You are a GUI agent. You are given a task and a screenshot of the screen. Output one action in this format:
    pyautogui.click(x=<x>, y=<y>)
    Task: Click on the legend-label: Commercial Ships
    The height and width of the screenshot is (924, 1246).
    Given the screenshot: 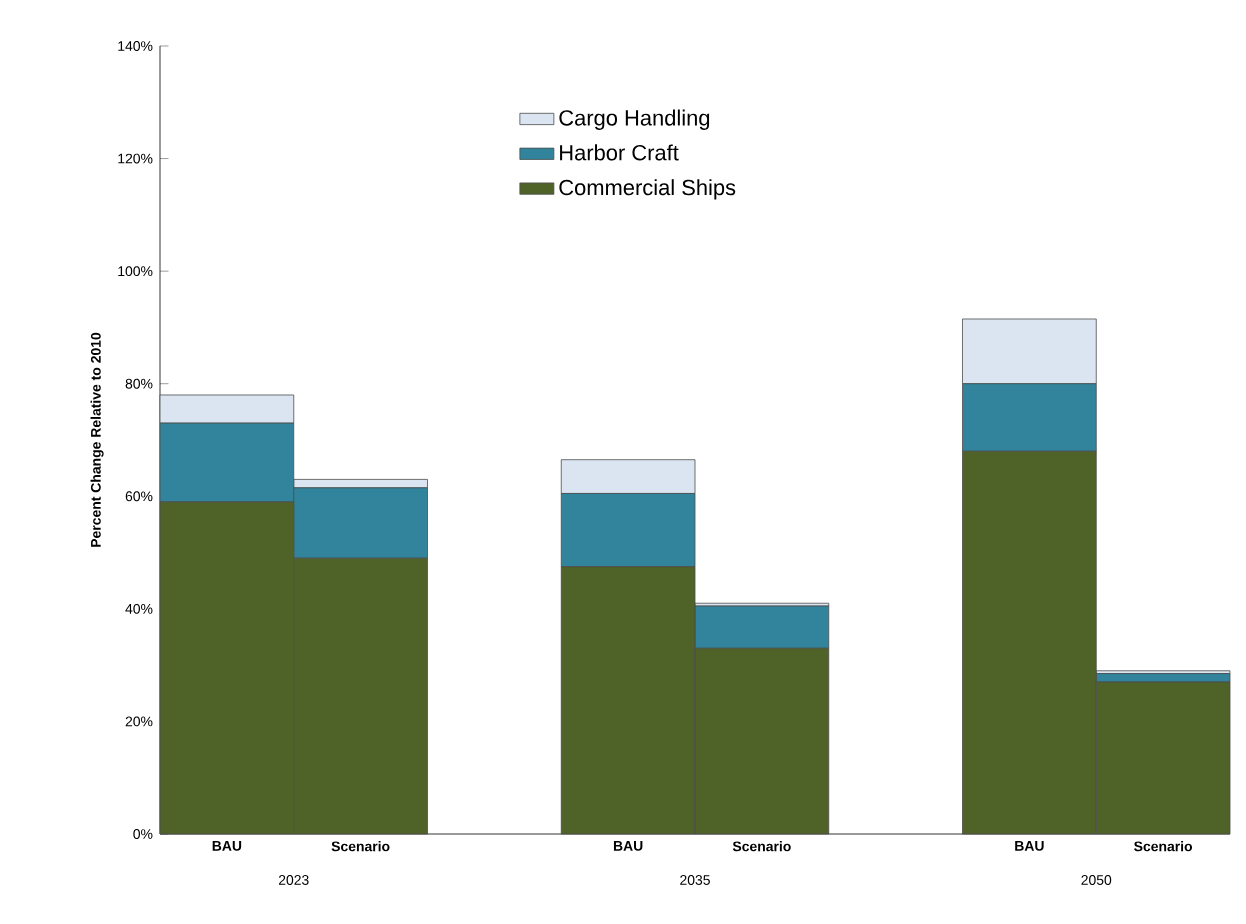 What is the action you would take?
    pyautogui.click(x=647, y=189)
    